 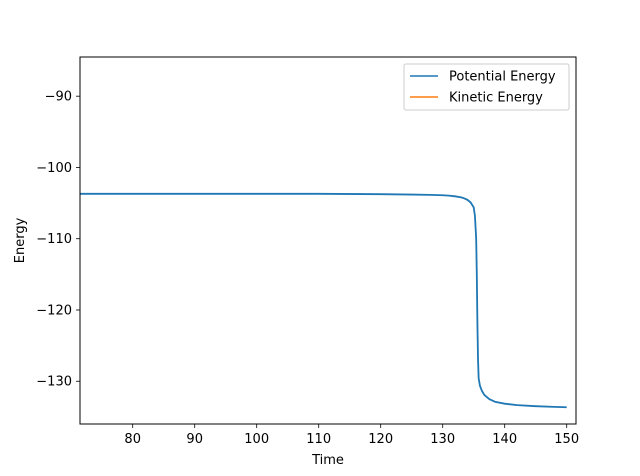 I want to click on legend-box, so click(x=486, y=87).